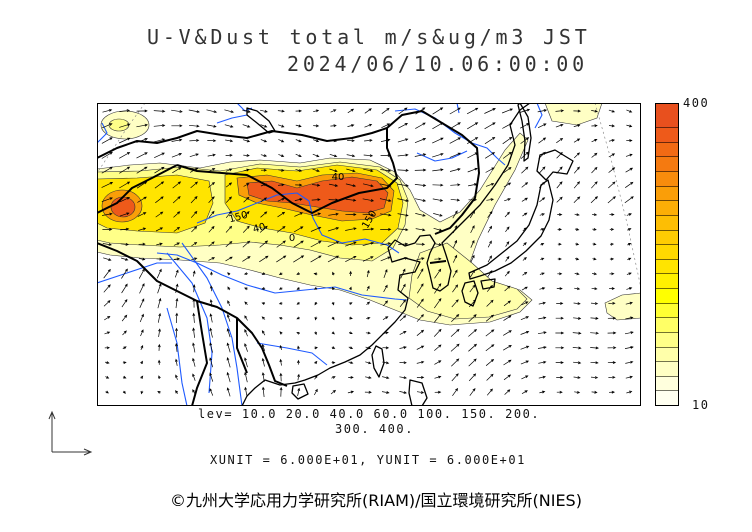 The width and height of the screenshot is (752, 532). What do you see at coordinates (232, 119) in the screenshot?
I see `river` at bounding box center [232, 119].